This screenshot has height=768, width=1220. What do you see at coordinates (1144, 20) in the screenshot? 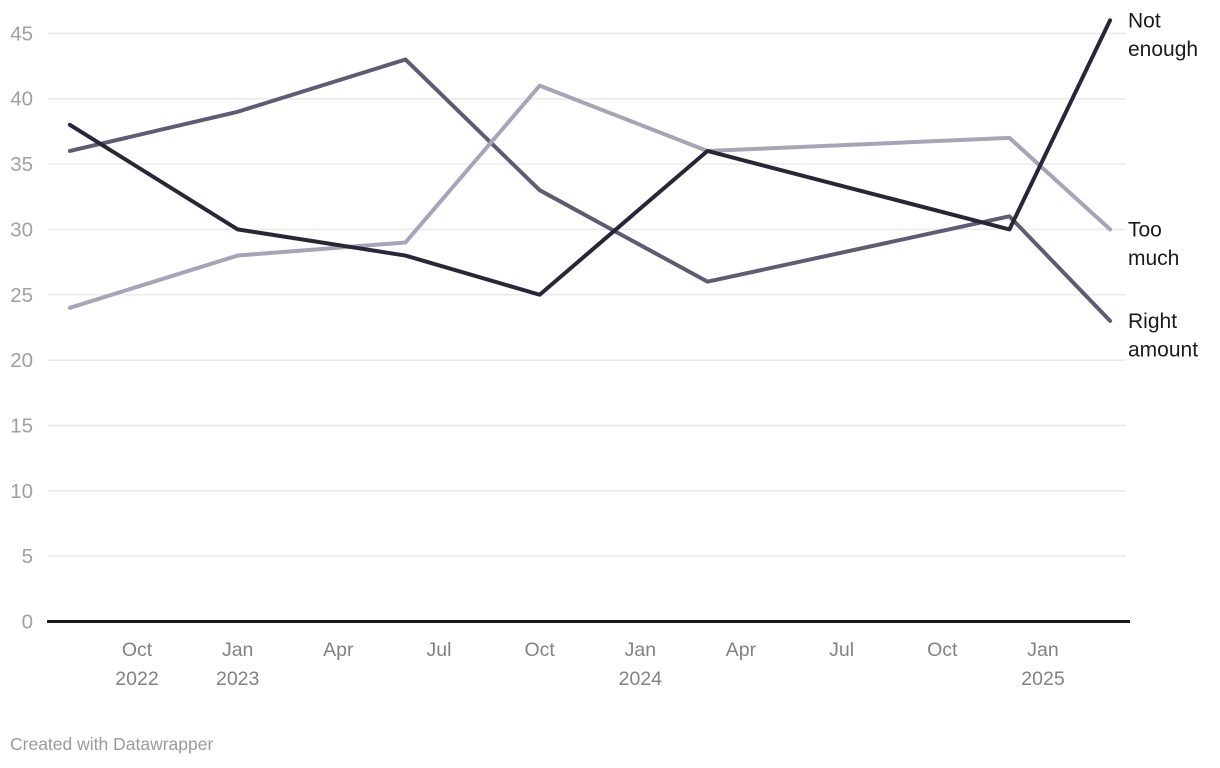
I see `series-end-label-not-enough: Not` at bounding box center [1144, 20].